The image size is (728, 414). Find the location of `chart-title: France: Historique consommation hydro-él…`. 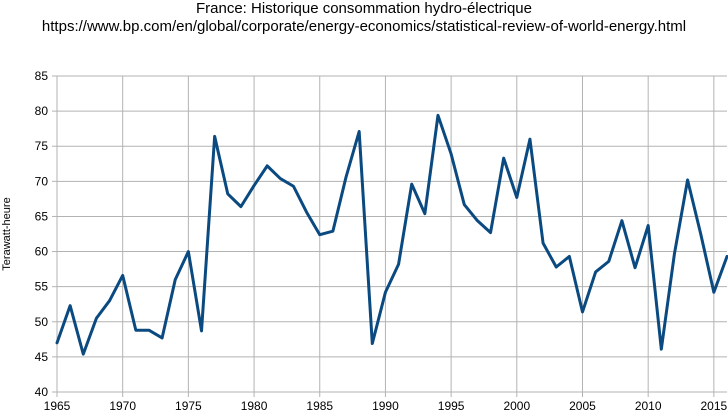

chart-title: France: Historique consommation hydro-él… is located at coordinates (364, 8).